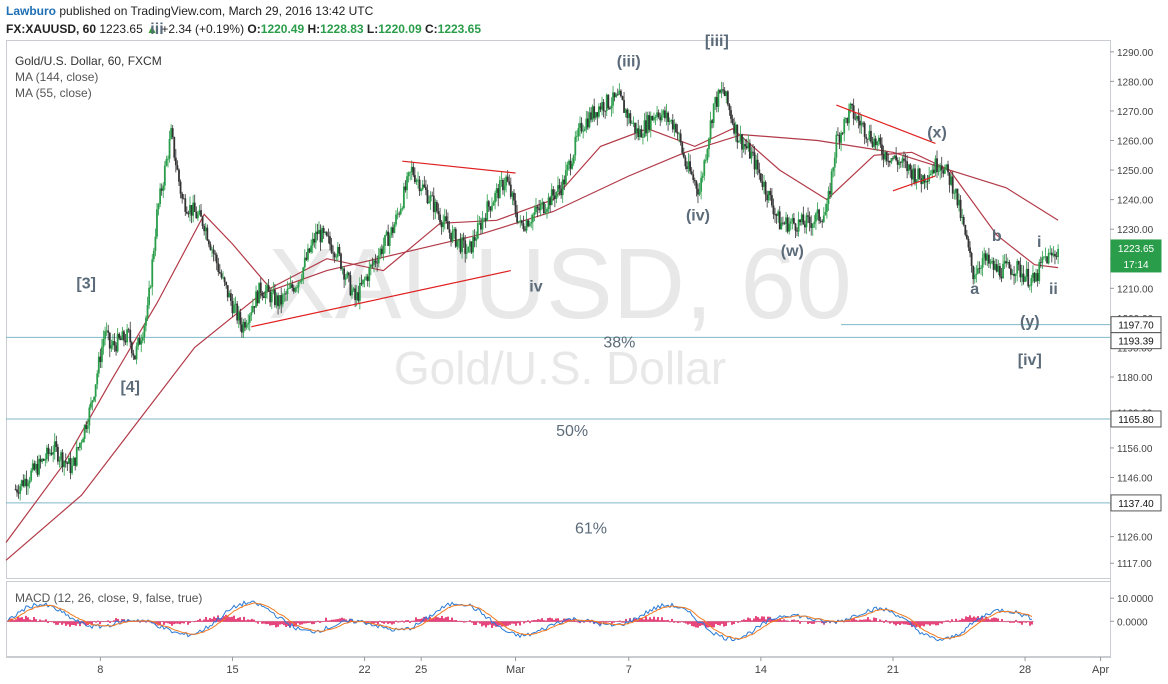 The height and width of the screenshot is (684, 1168). Describe the element at coordinates (629, 62) in the screenshot. I see `wave-label: (iii)` at that location.